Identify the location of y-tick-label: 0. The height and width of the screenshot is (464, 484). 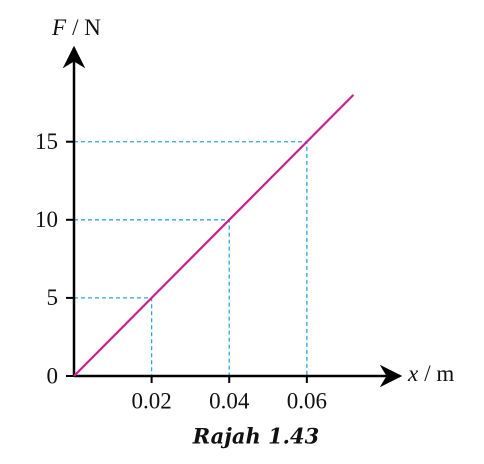
(53, 375).